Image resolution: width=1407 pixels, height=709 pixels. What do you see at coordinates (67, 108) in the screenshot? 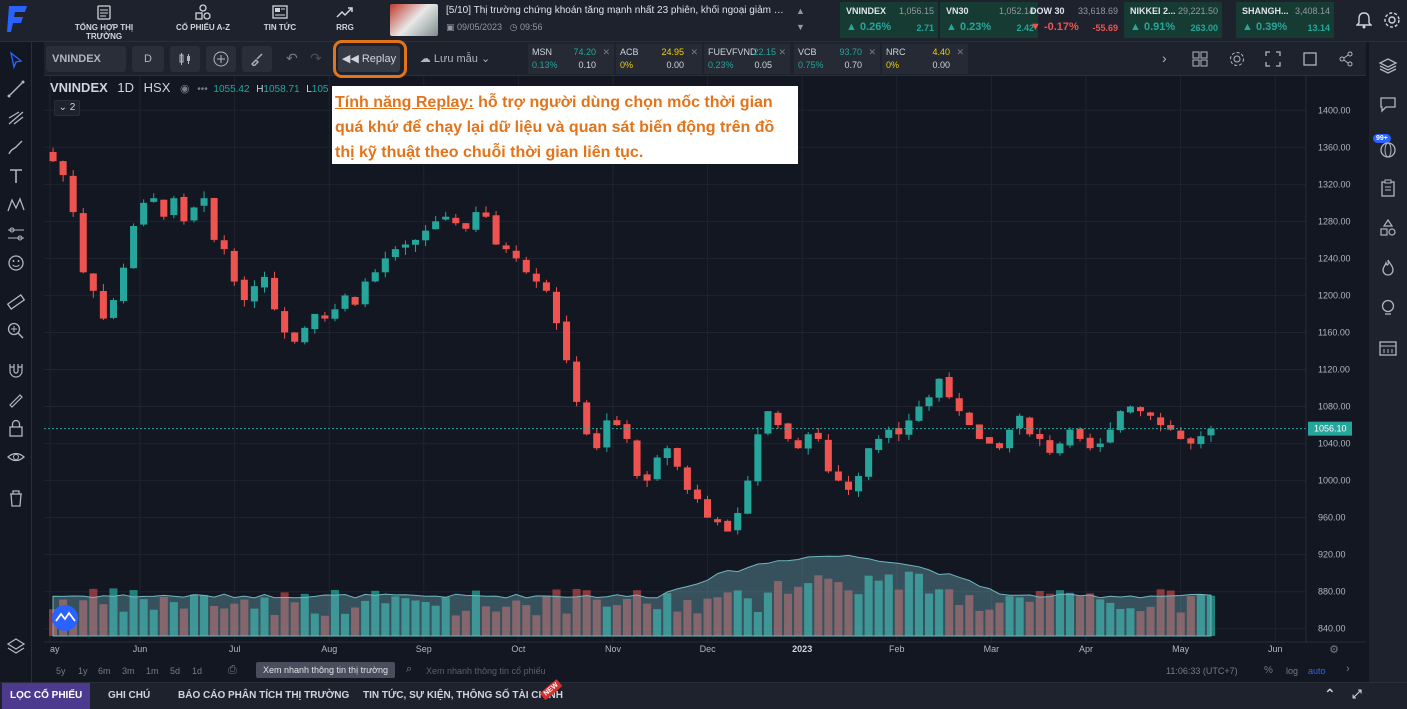
I see `legend-collapse-toggle: ⌄ 2` at bounding box center [67, 108].